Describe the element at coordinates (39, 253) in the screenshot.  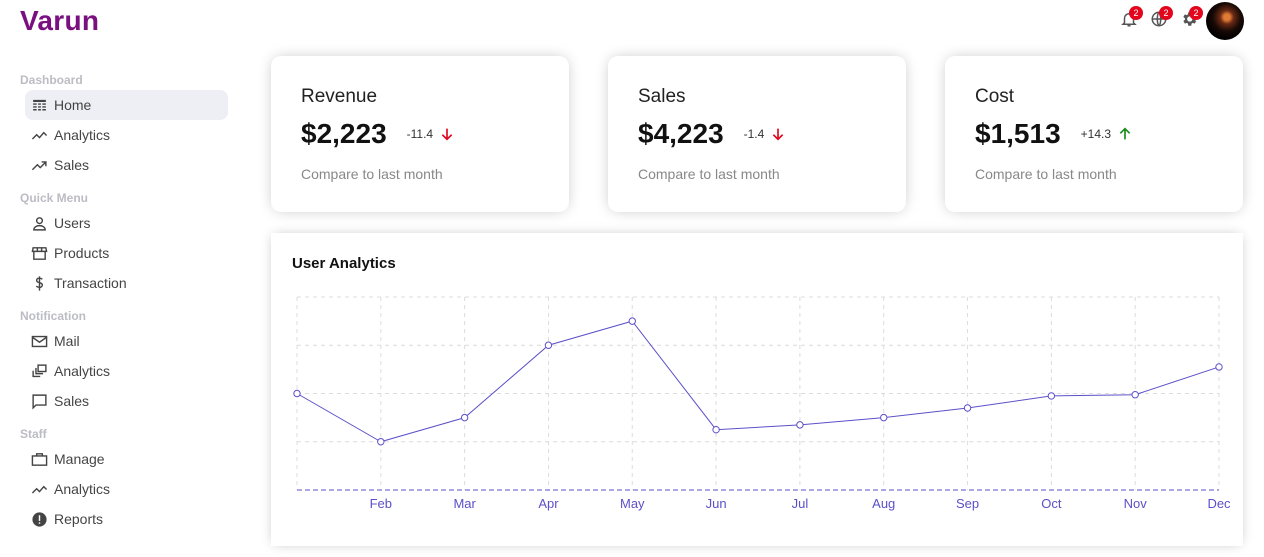
I see `storefront-icon` at that location.